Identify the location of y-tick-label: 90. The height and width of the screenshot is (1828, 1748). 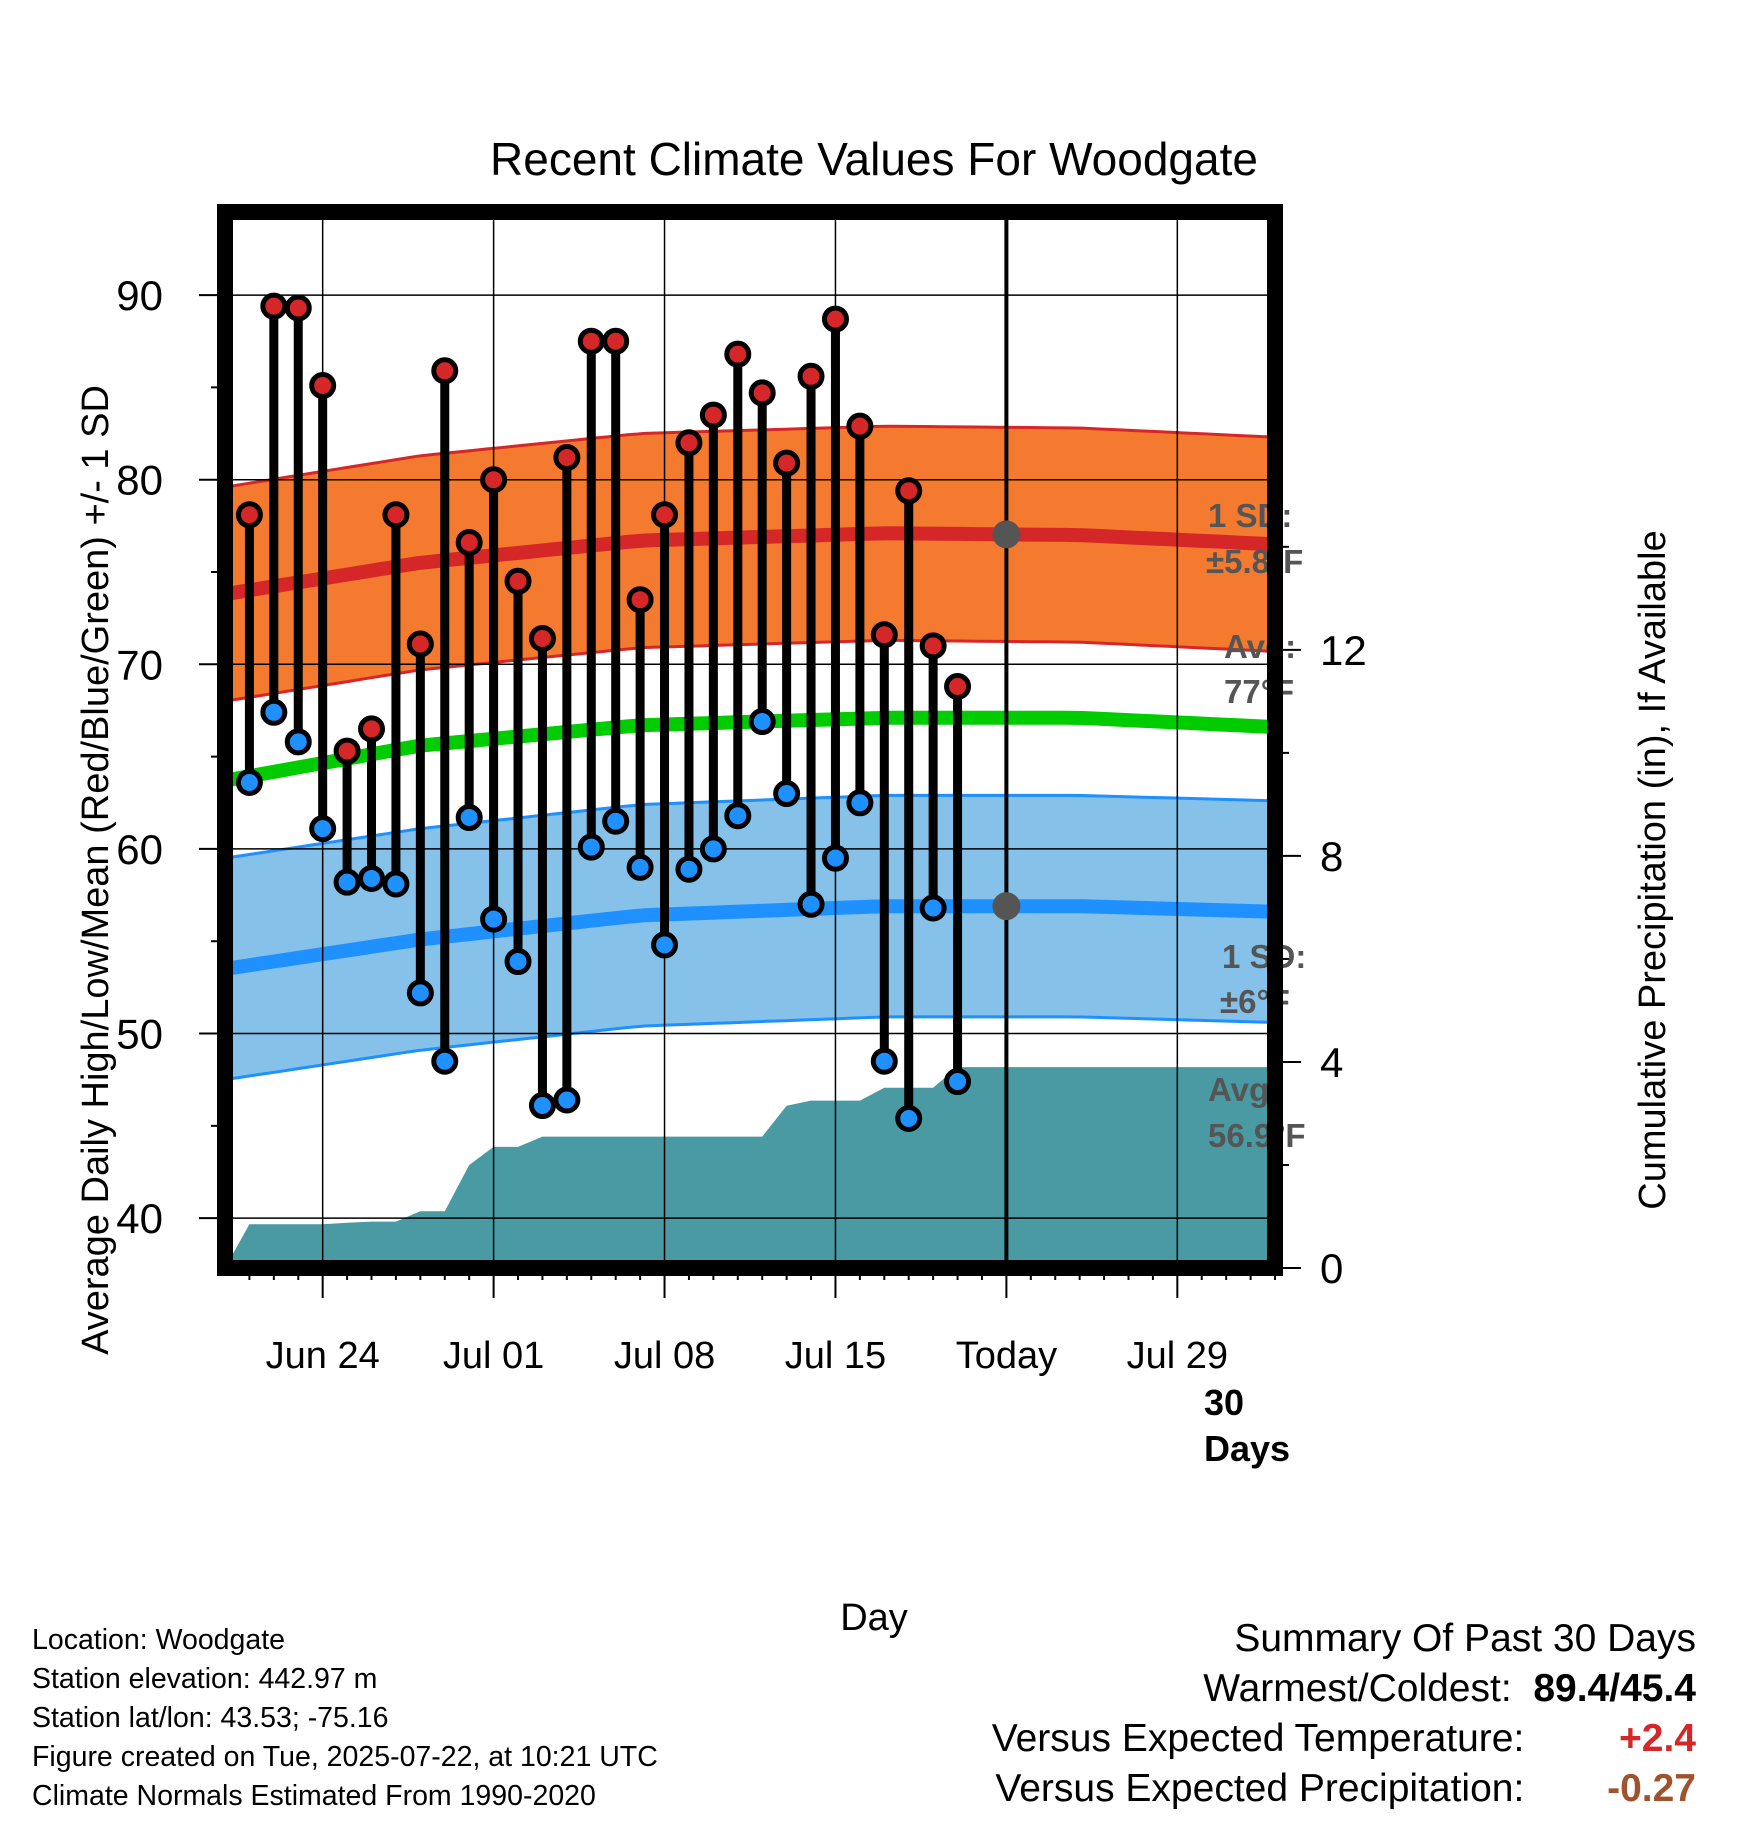
(139, 295).